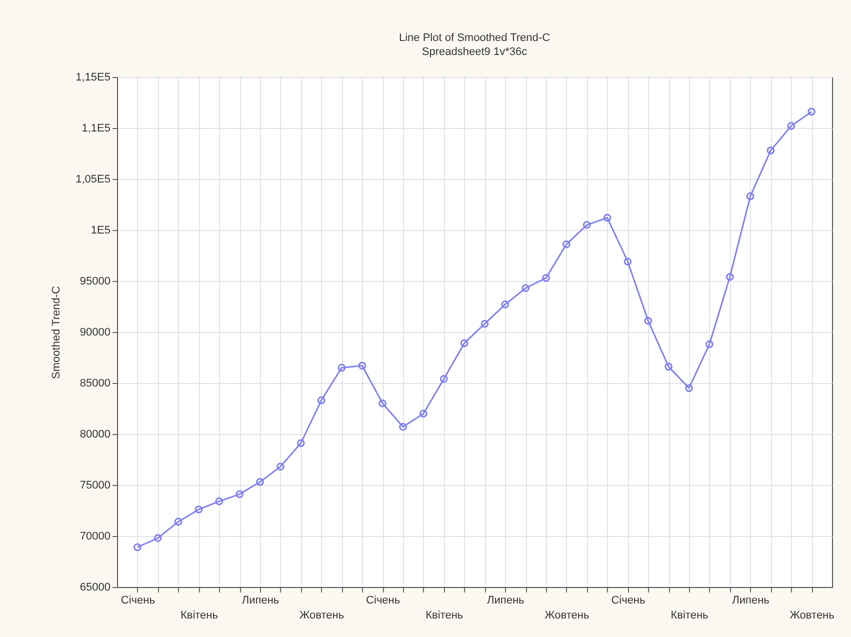  I want to click on chart-title: Line Plot of Smoothed Trend-C, so click(474, 38).